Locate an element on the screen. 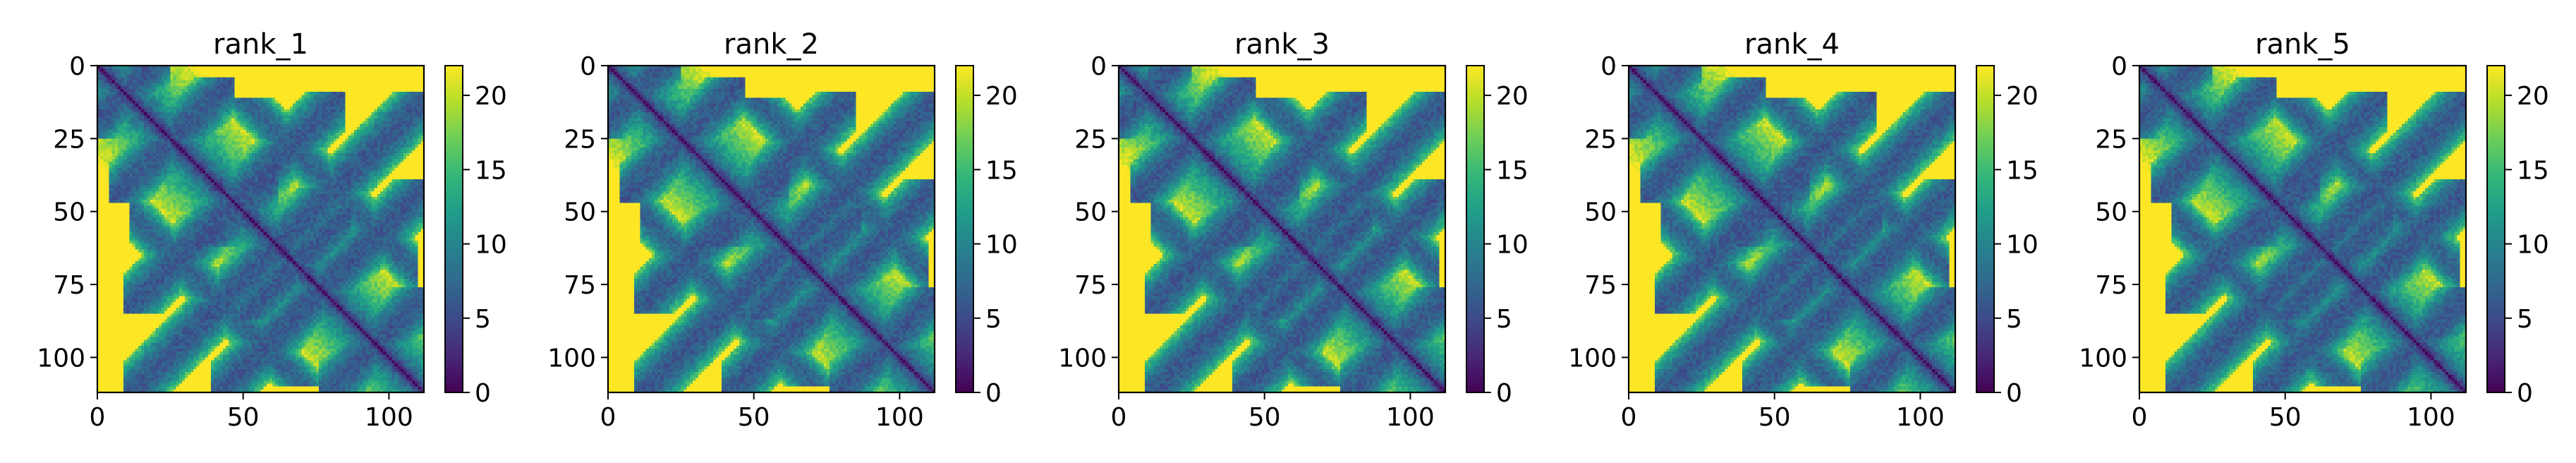 The image size is (2576, 463). panel-title: rank_1 is located at coordinates (260, 44).